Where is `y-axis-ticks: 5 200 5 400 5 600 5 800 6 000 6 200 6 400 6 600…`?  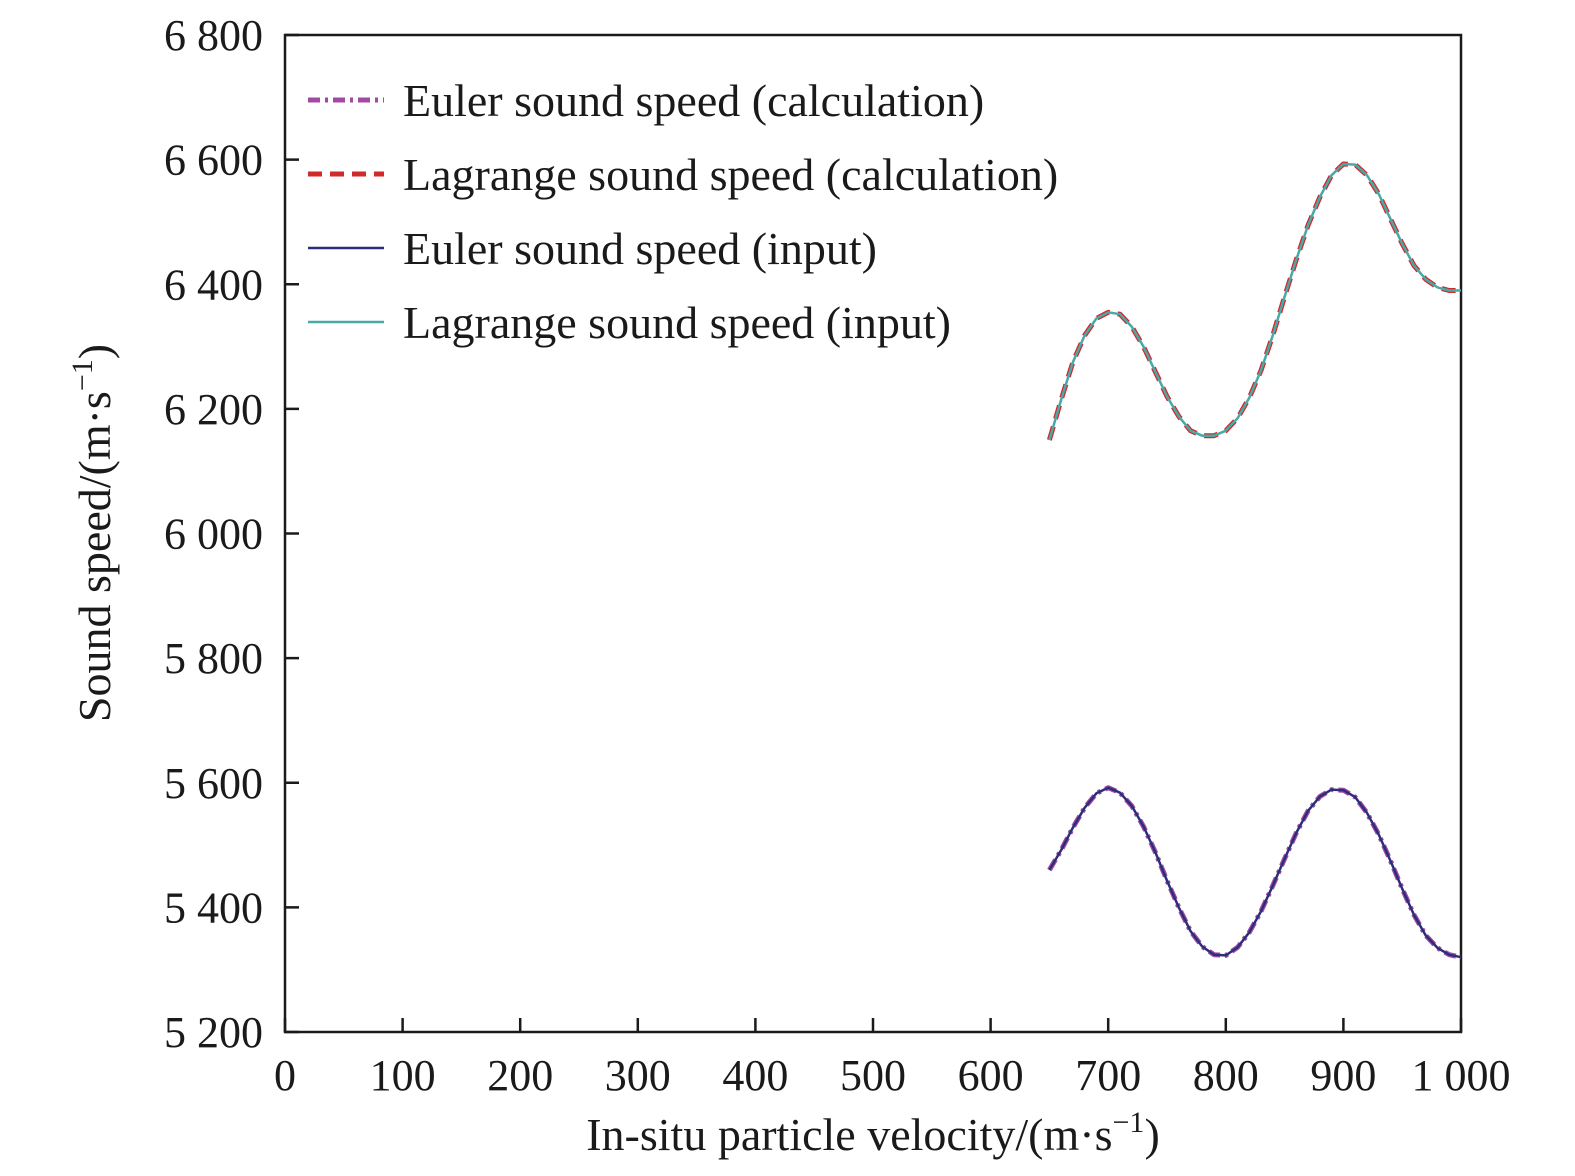 y-axis-ticks: 5 200 5 400 5 600 5 800 6 000 6 200 6 400 6 600… is located at coordinates (231, 534).